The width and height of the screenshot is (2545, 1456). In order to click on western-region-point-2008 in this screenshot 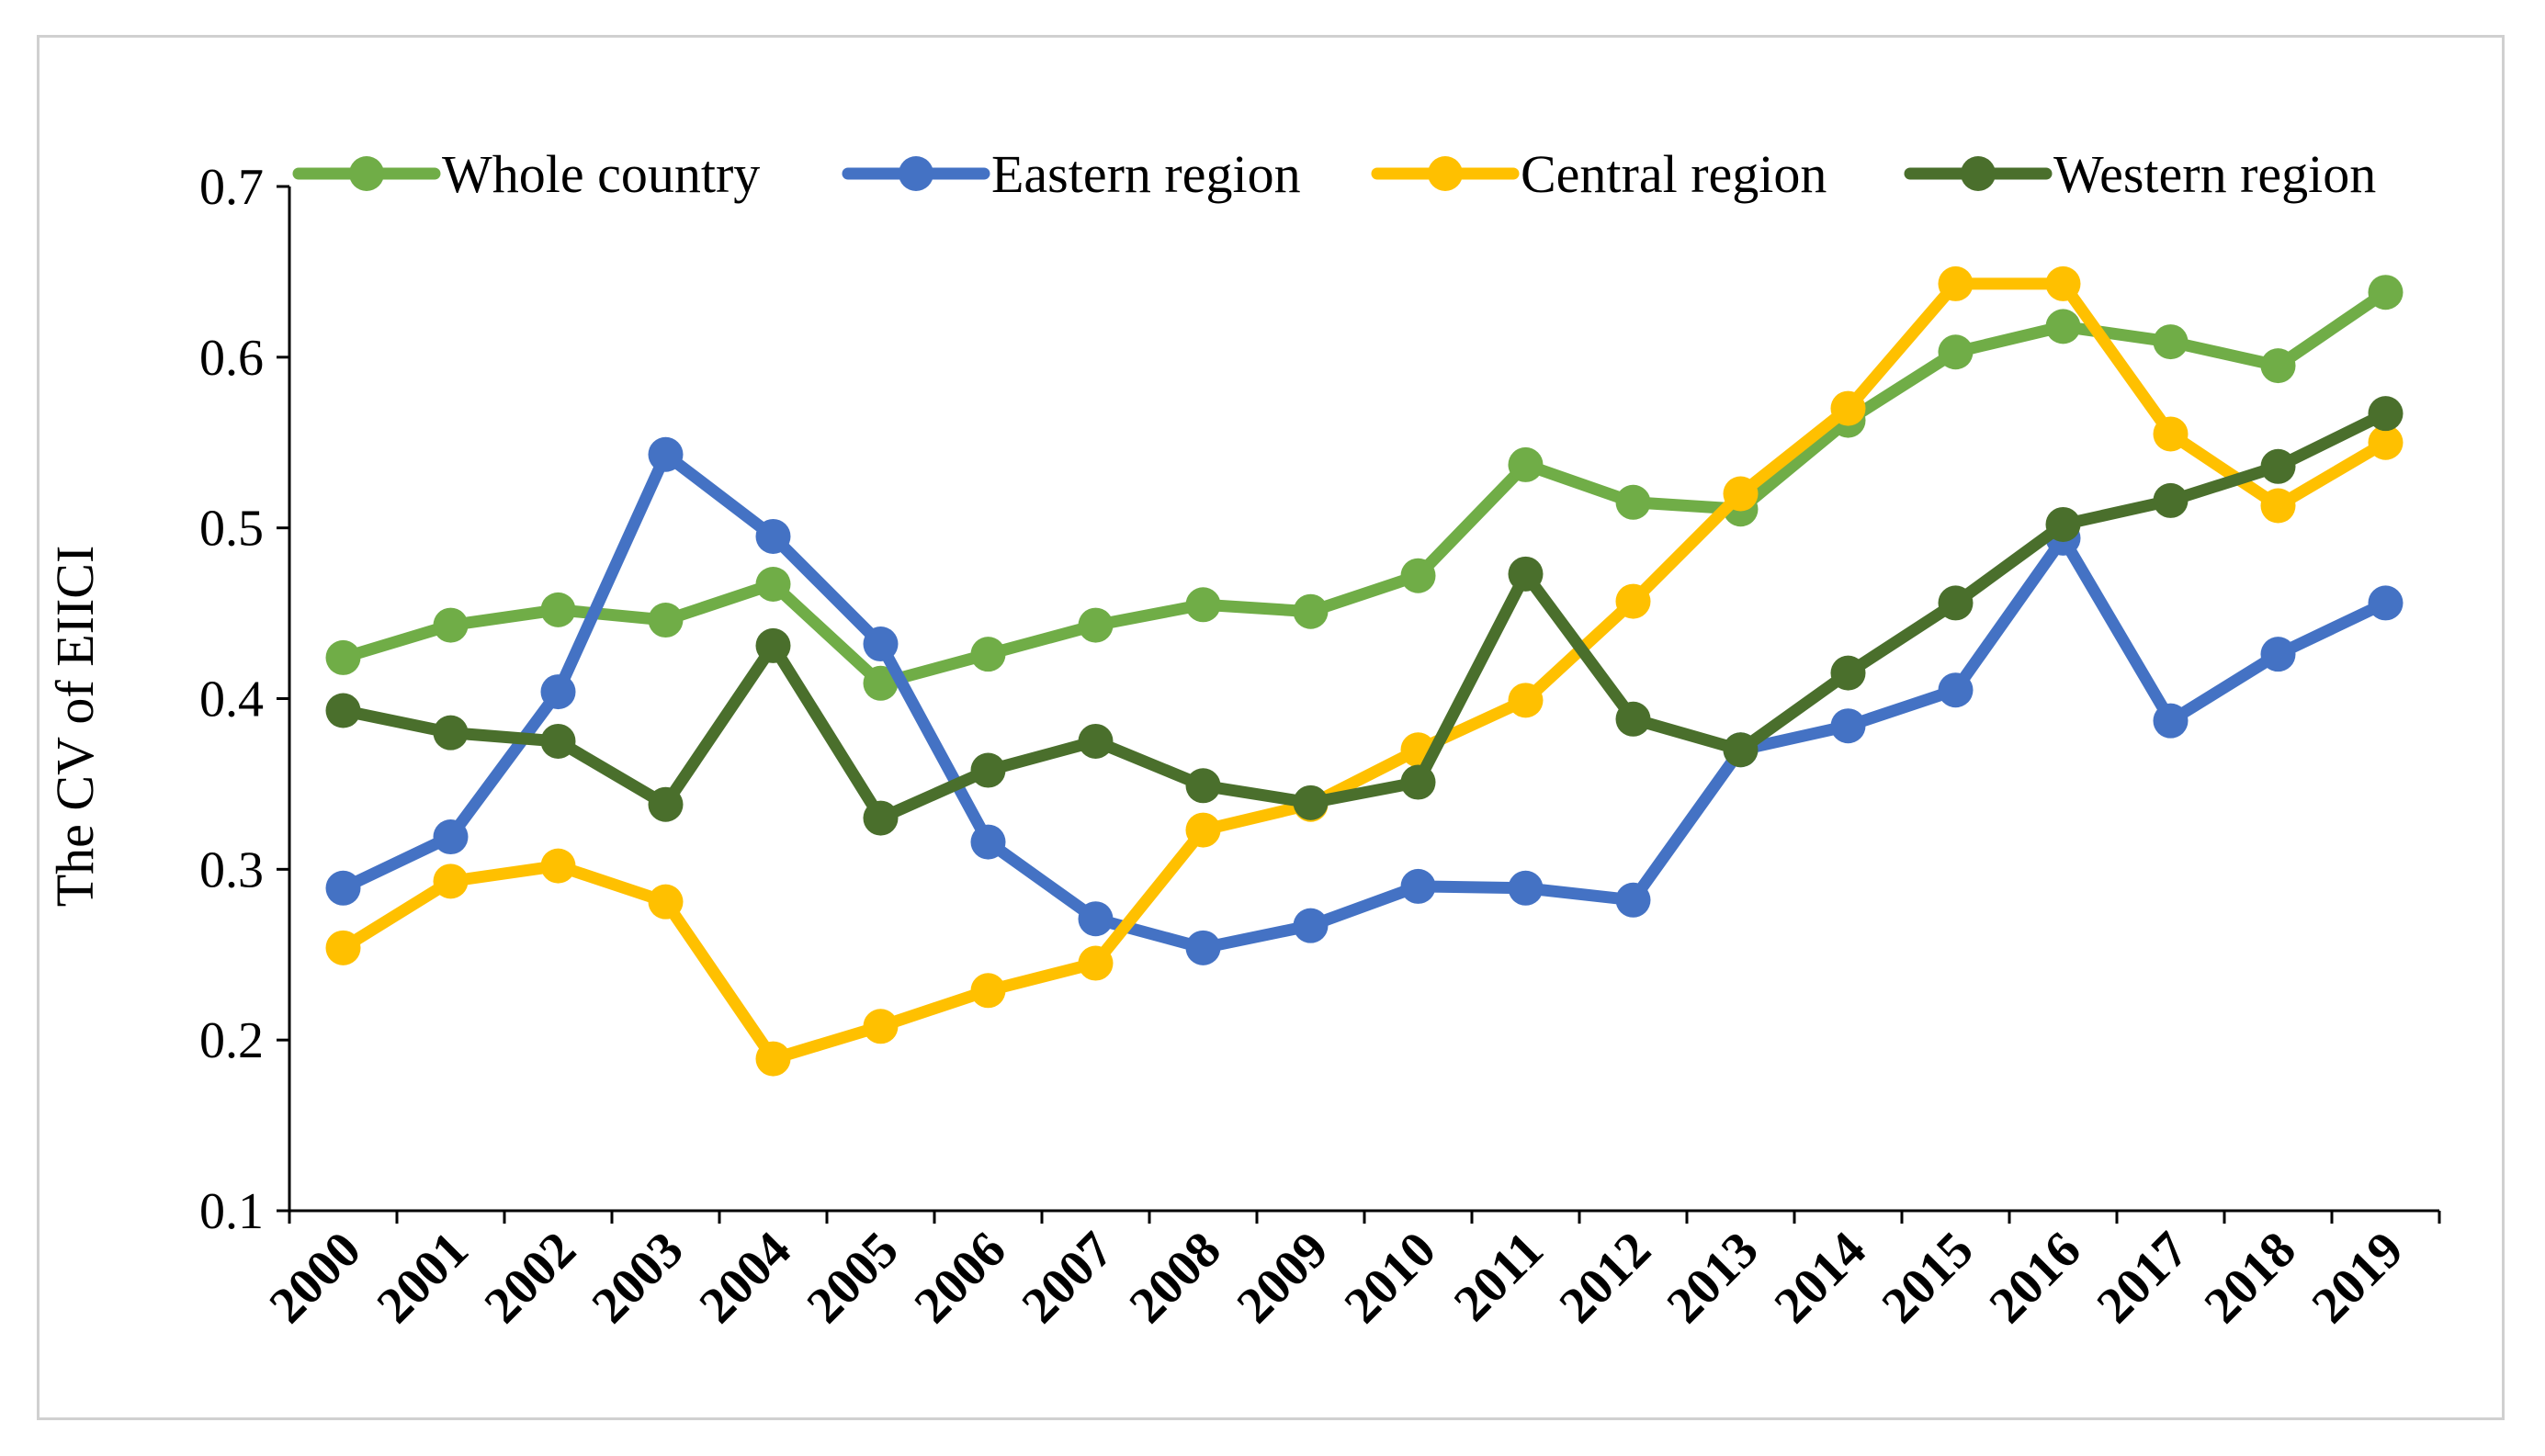, I will do `click(1203, 786)`.